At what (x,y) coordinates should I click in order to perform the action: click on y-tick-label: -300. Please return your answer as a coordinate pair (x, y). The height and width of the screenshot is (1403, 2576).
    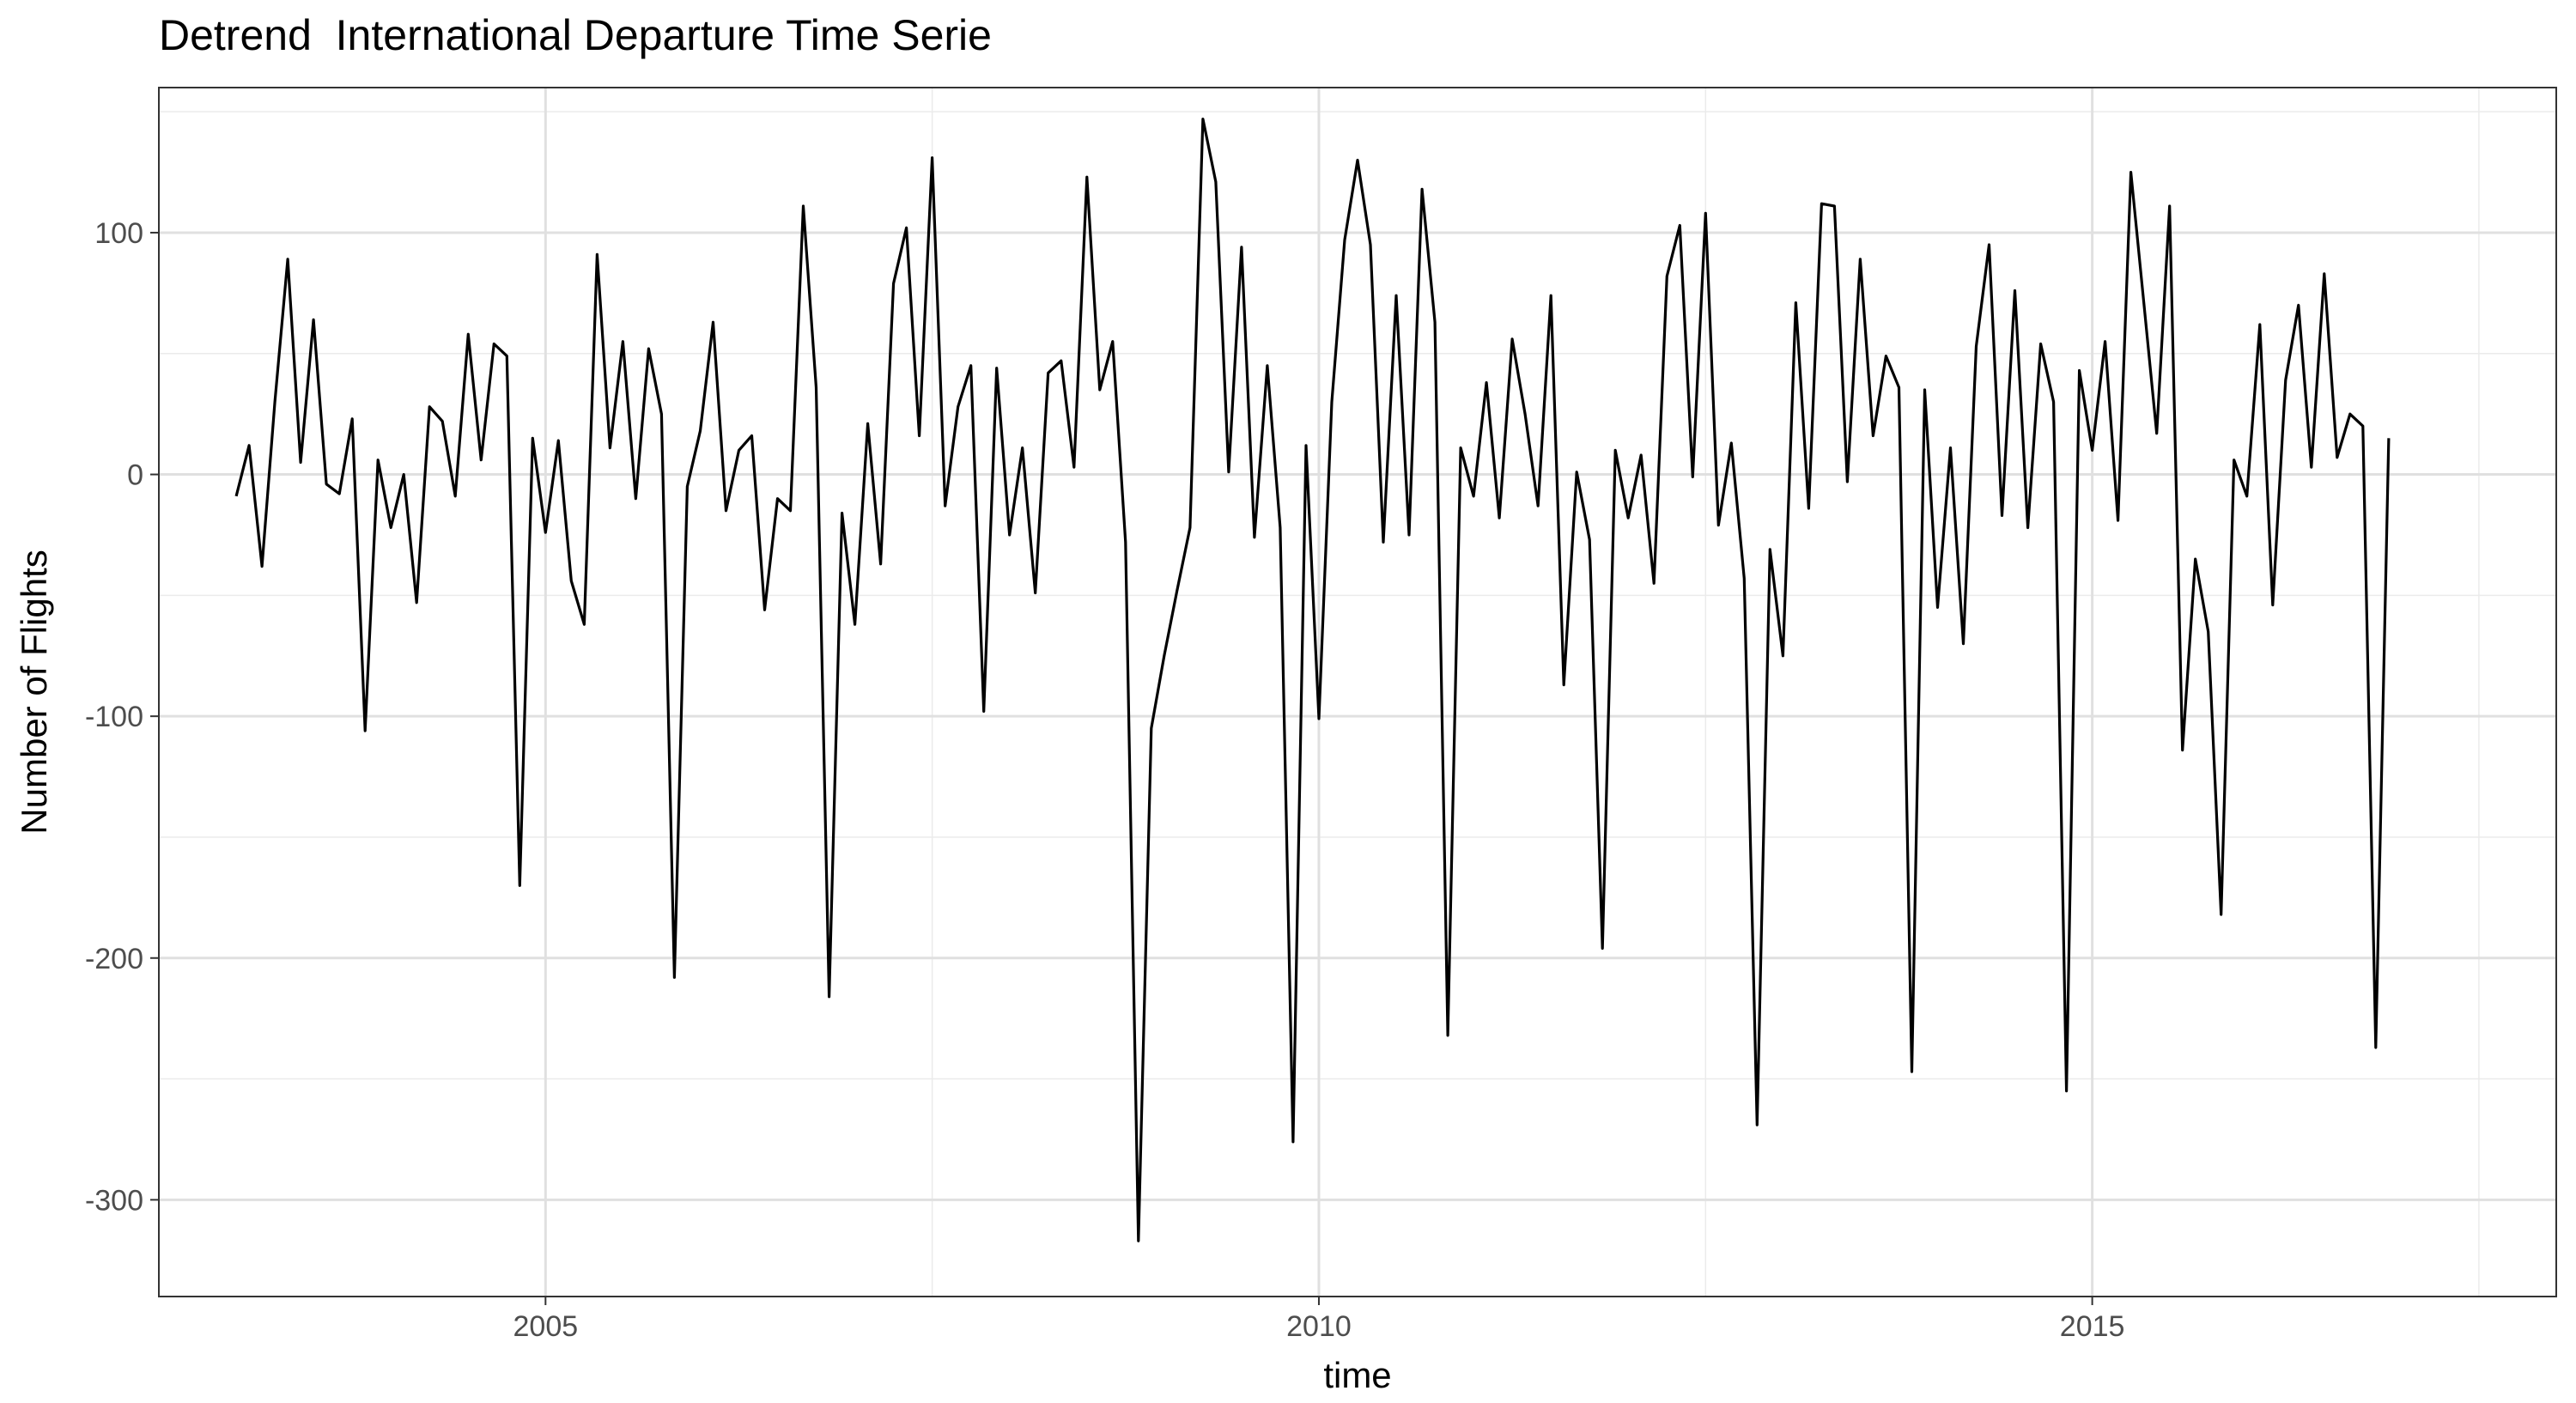
    Looking at the image, I should click on (114, 1200).